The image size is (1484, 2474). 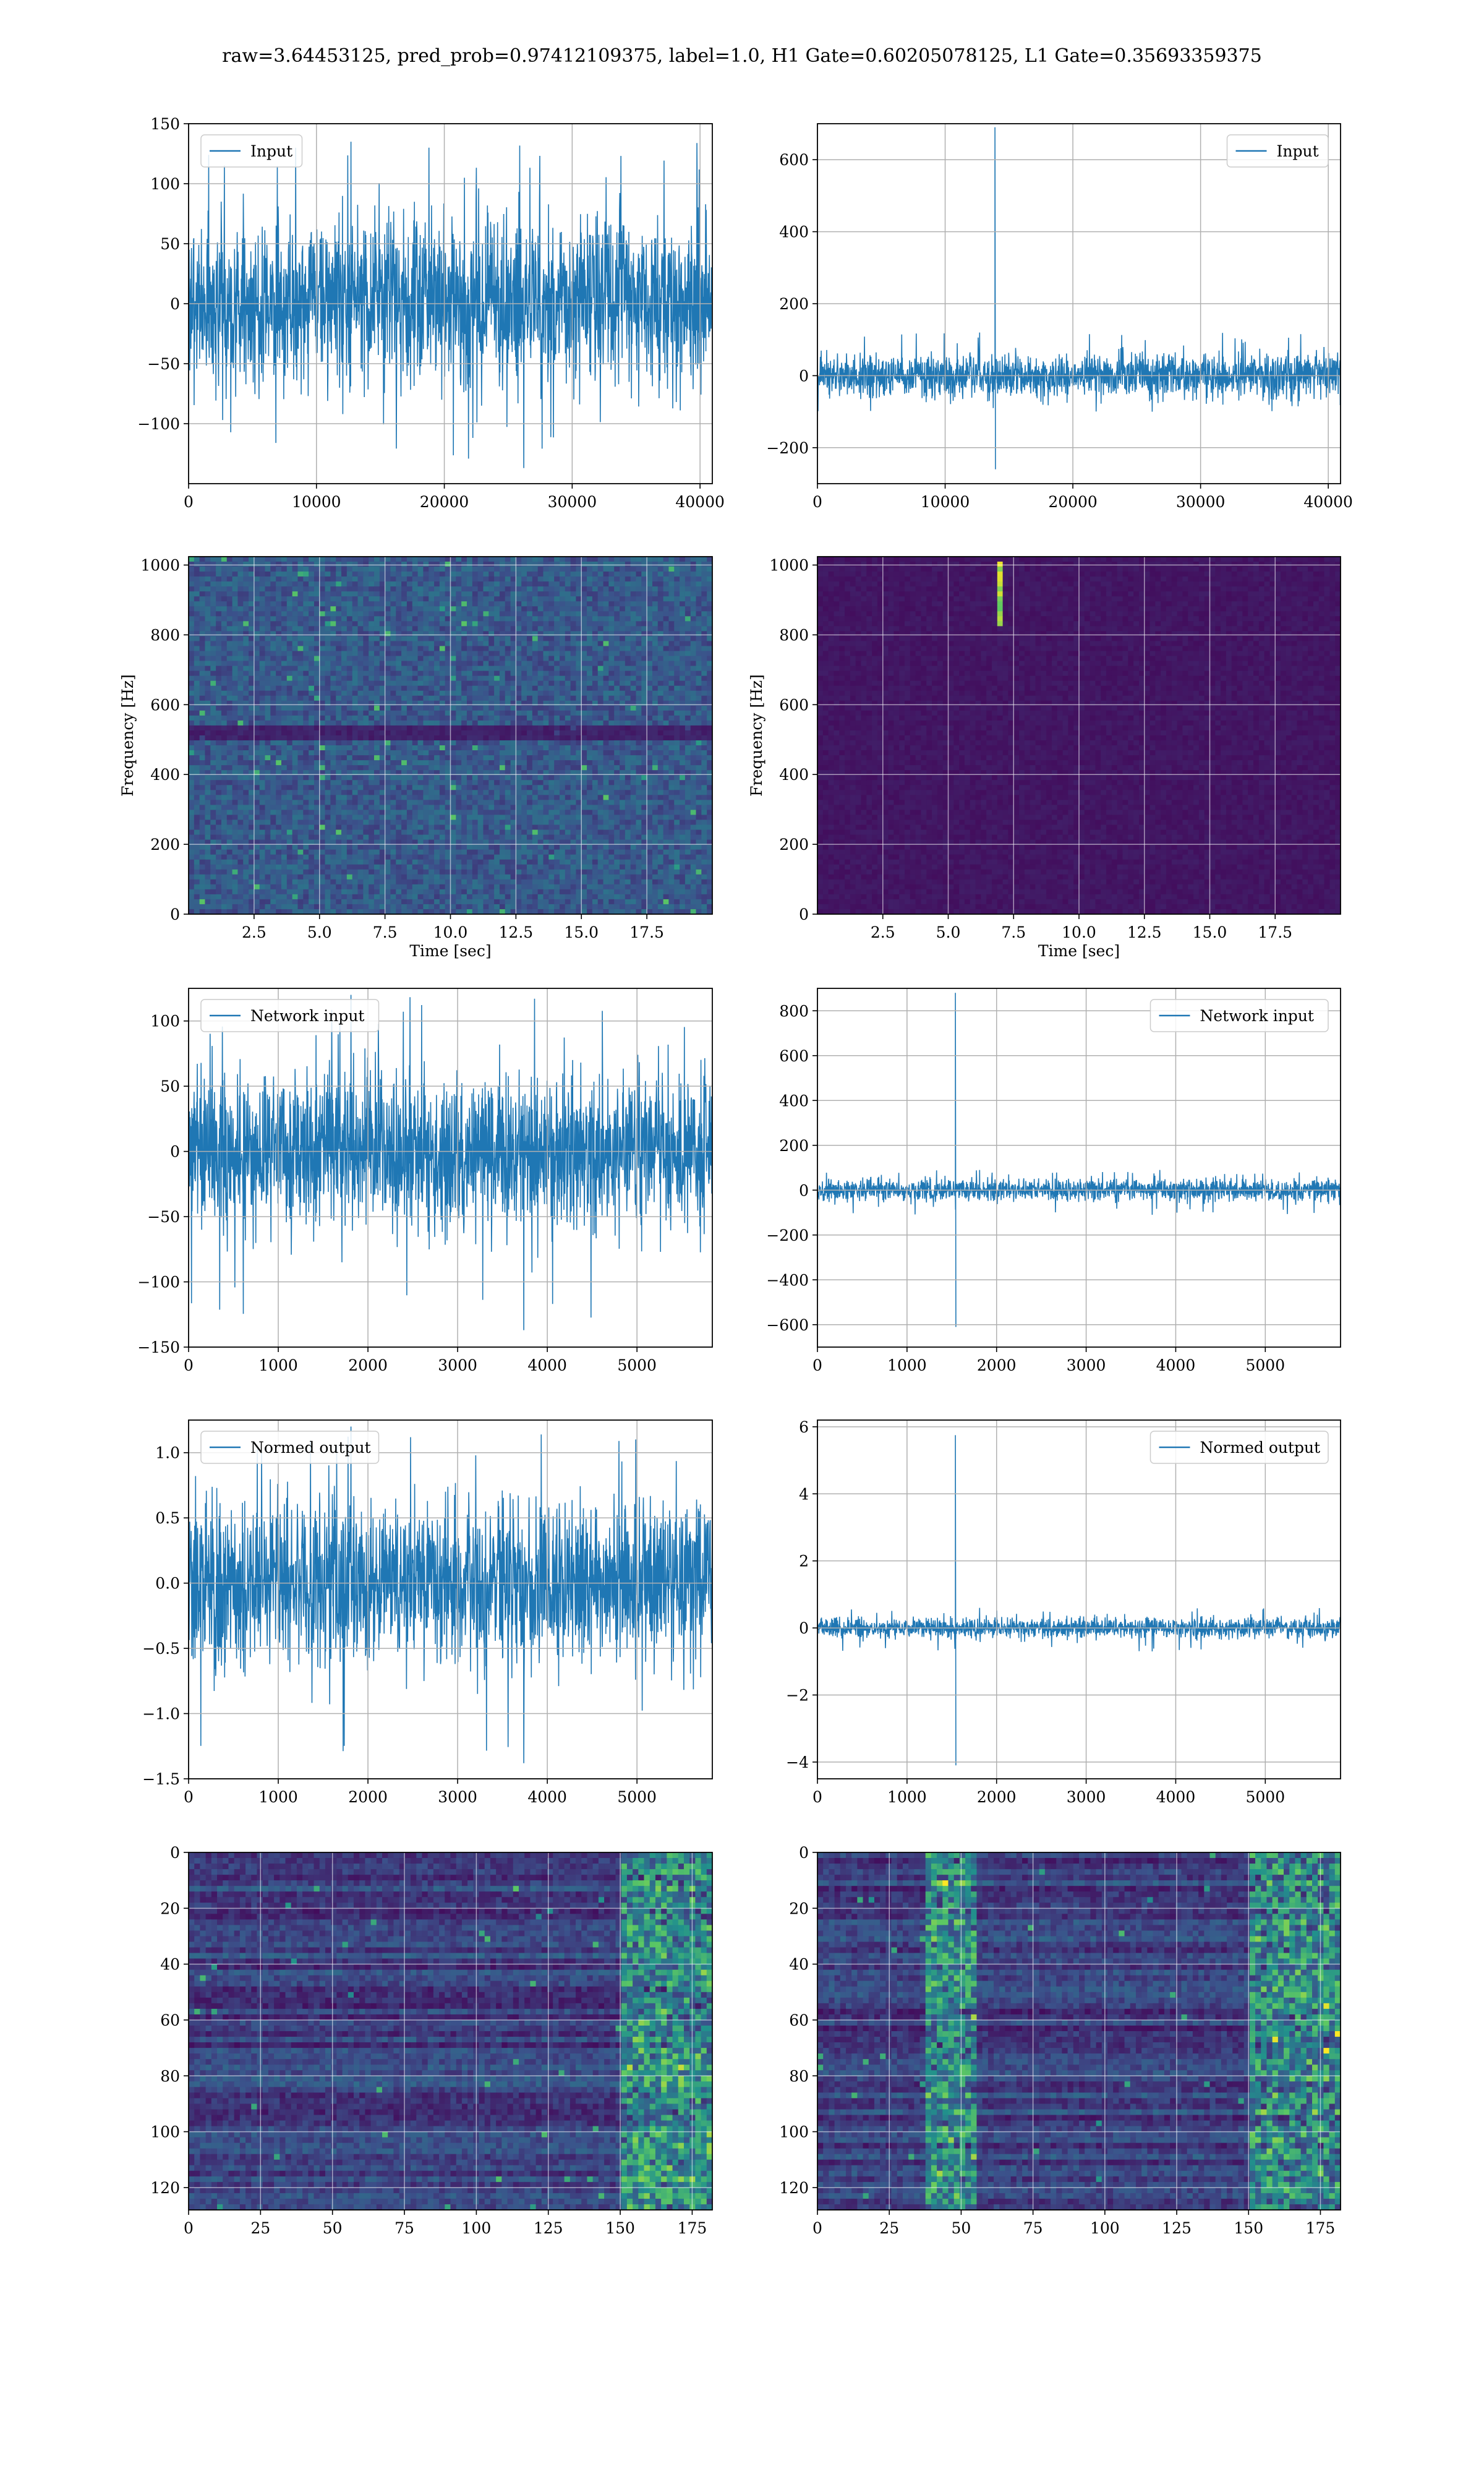 What do you see at coordinates (1073, 502) in the screenshot?
I see `input-l1-xtick-label: 20000` at bounding box center [1073, 502].